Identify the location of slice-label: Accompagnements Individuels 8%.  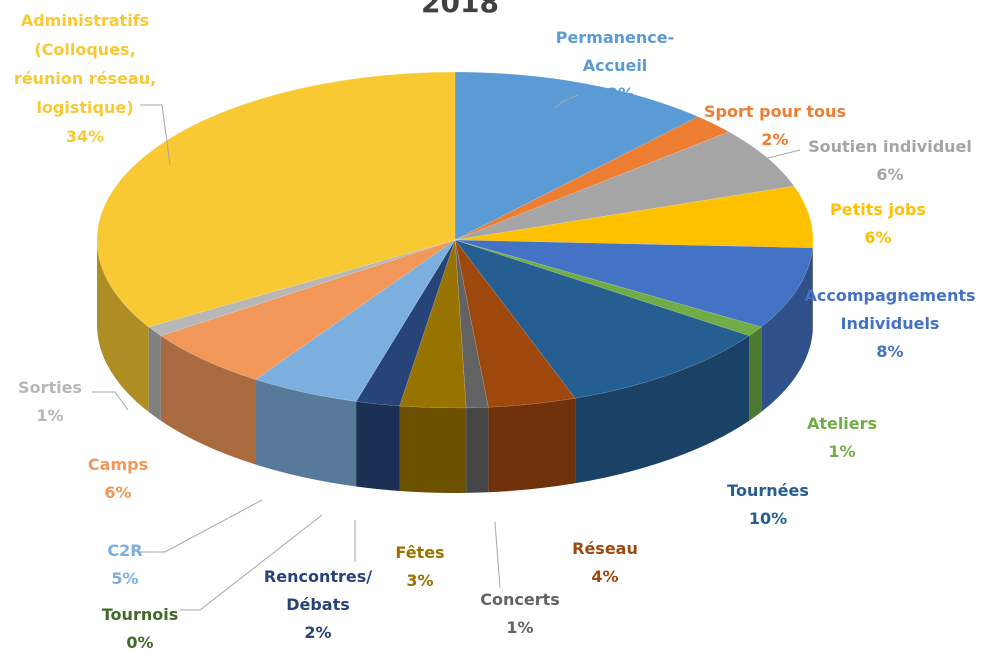
(882, 324).